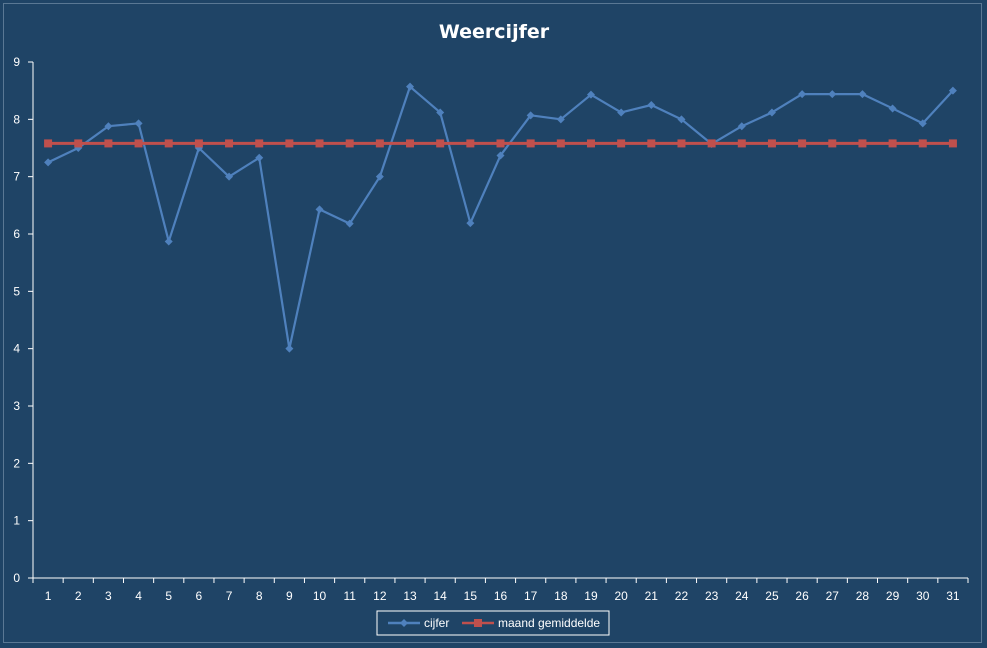  Describe the element at coordinates (78, 596) in the screenshot. I see `x-tick-label: 2` at that location.